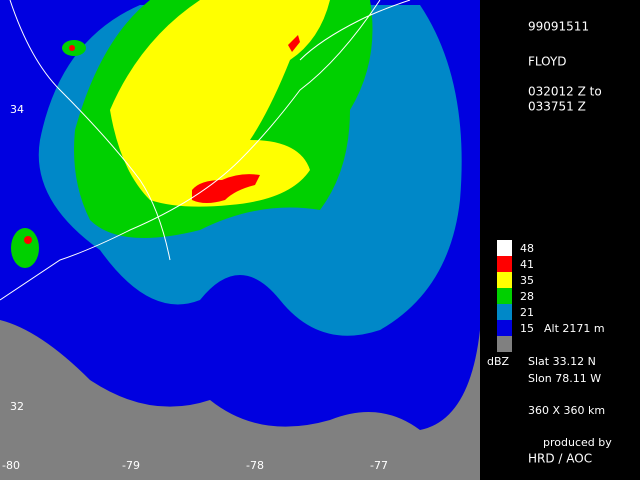  I want to click on legend-label: 28, so click(527, 296).